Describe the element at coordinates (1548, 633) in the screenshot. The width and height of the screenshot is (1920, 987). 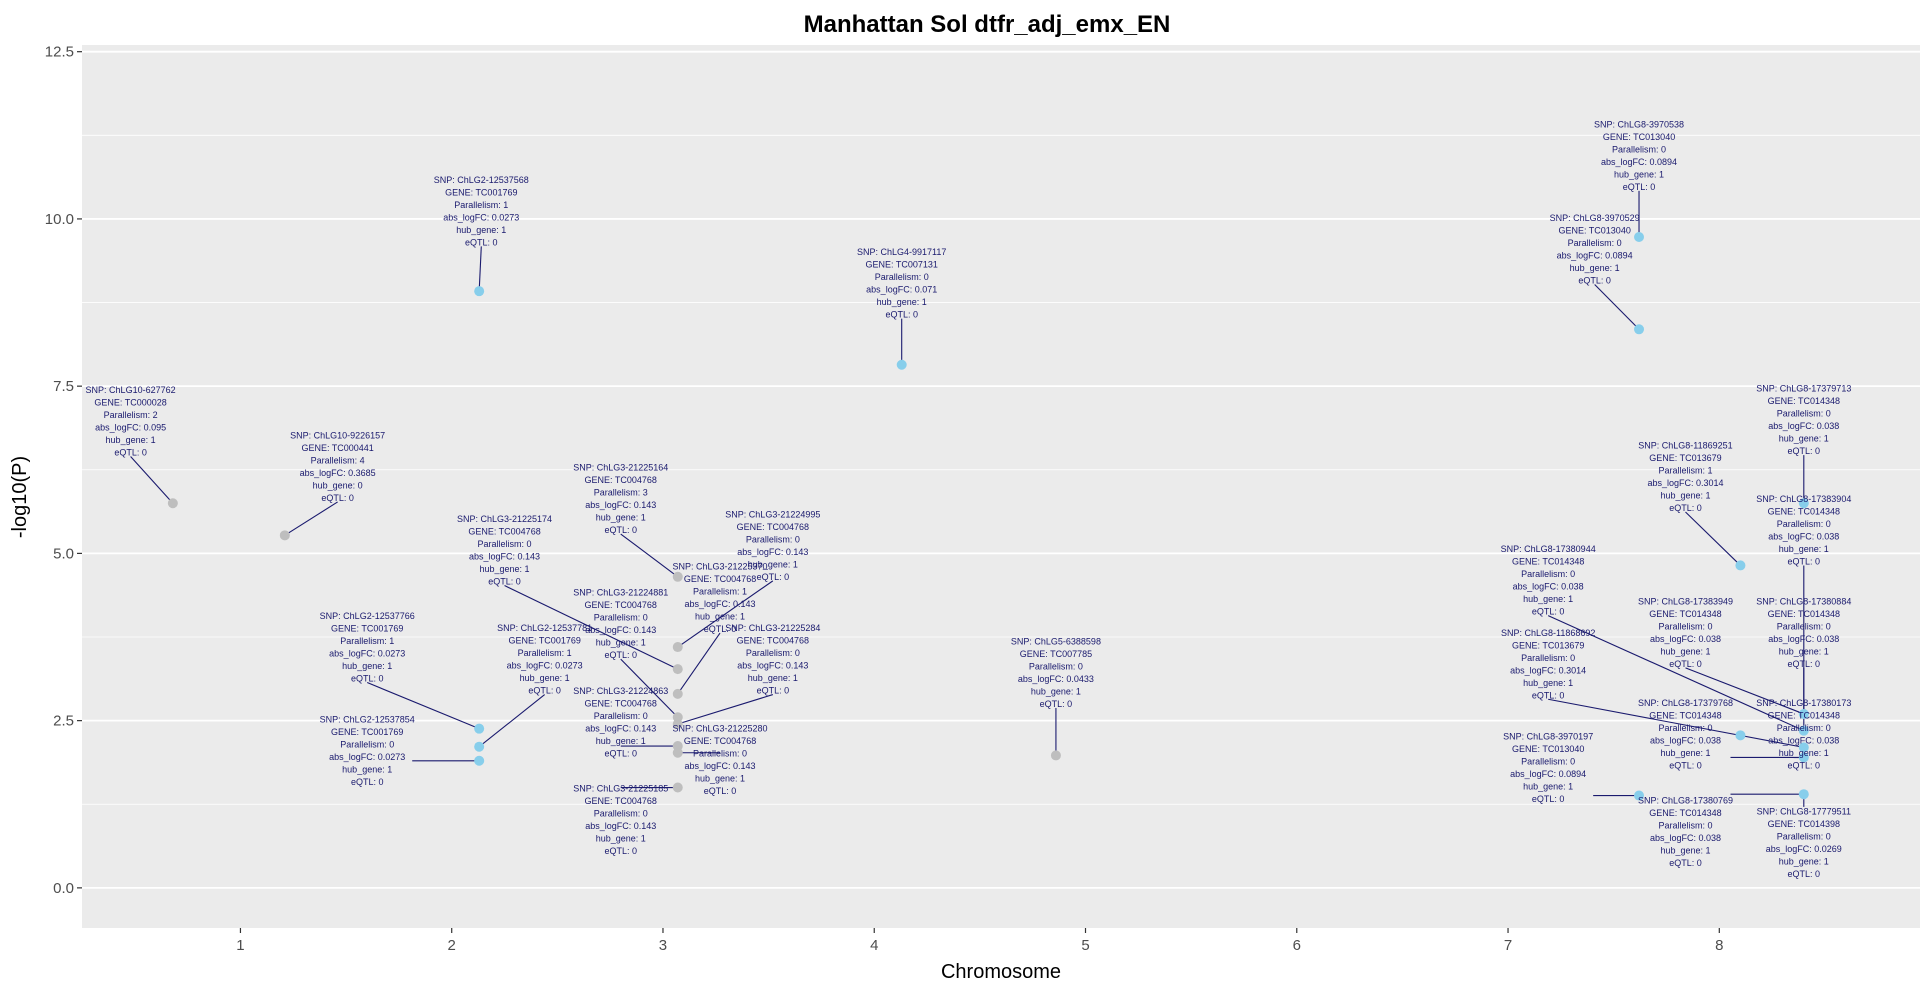
I see `annotation-line: SNP: ChLG8-11868692` at that location.